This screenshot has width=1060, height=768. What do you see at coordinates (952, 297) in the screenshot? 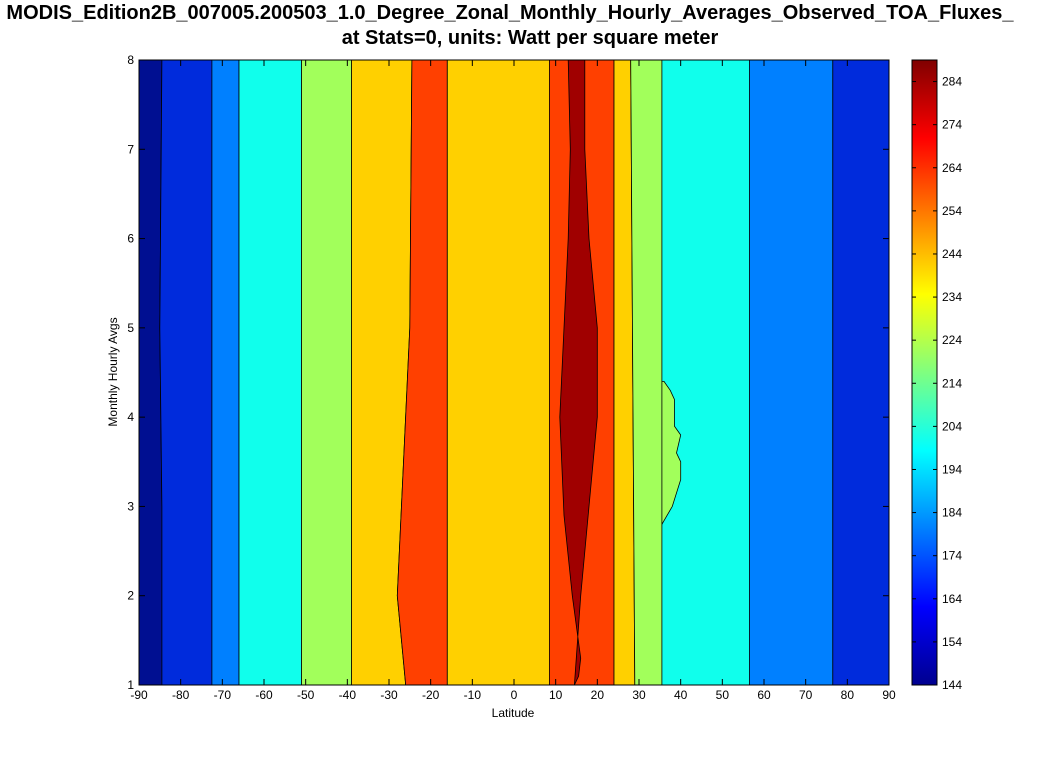
I see `colorbar-tick-label: 234` at bounding box center [952, 297].